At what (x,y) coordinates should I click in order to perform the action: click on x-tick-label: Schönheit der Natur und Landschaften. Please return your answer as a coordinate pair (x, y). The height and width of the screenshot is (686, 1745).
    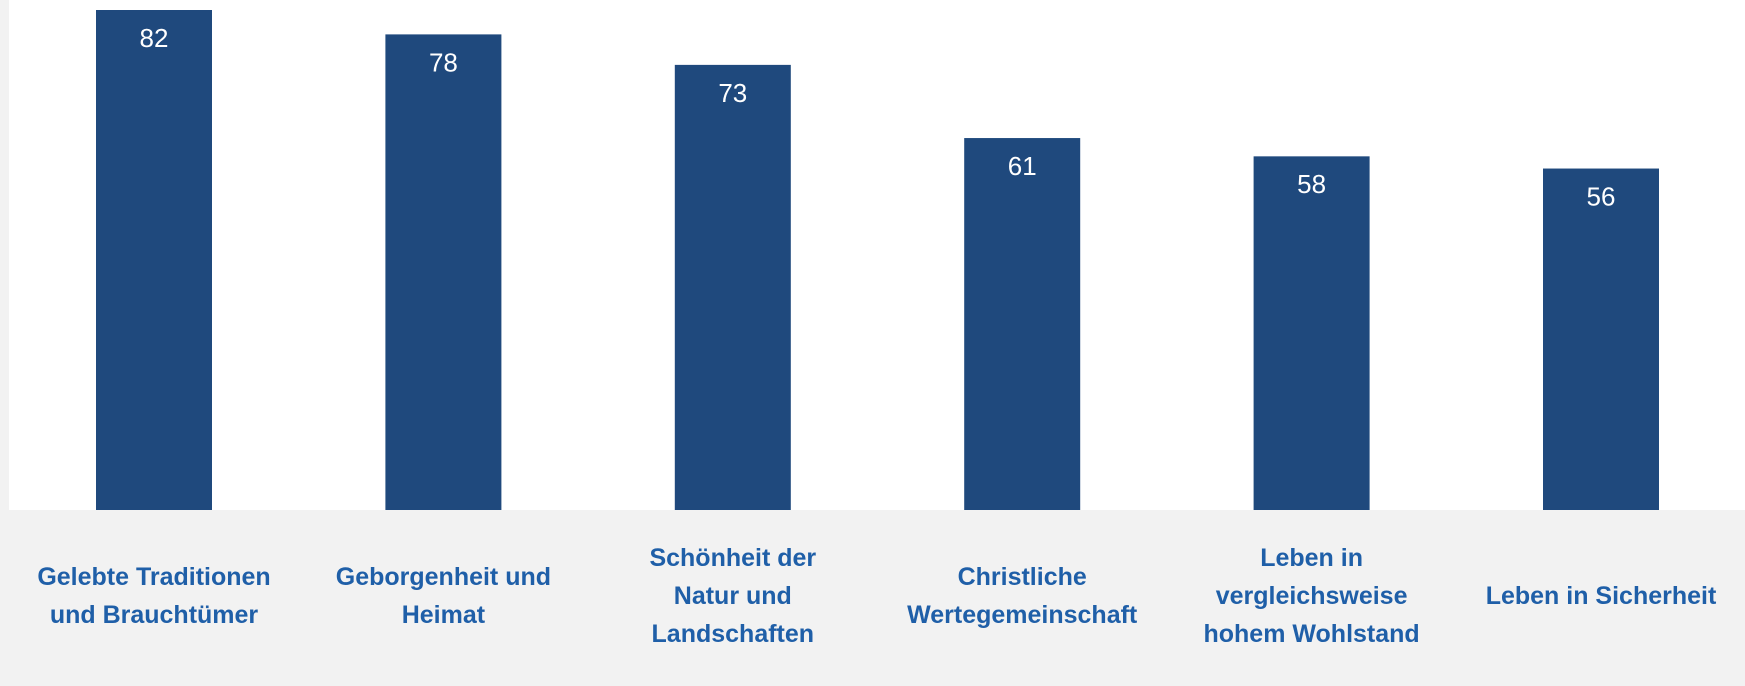
    Looking at the image, I should click on (733, 596).